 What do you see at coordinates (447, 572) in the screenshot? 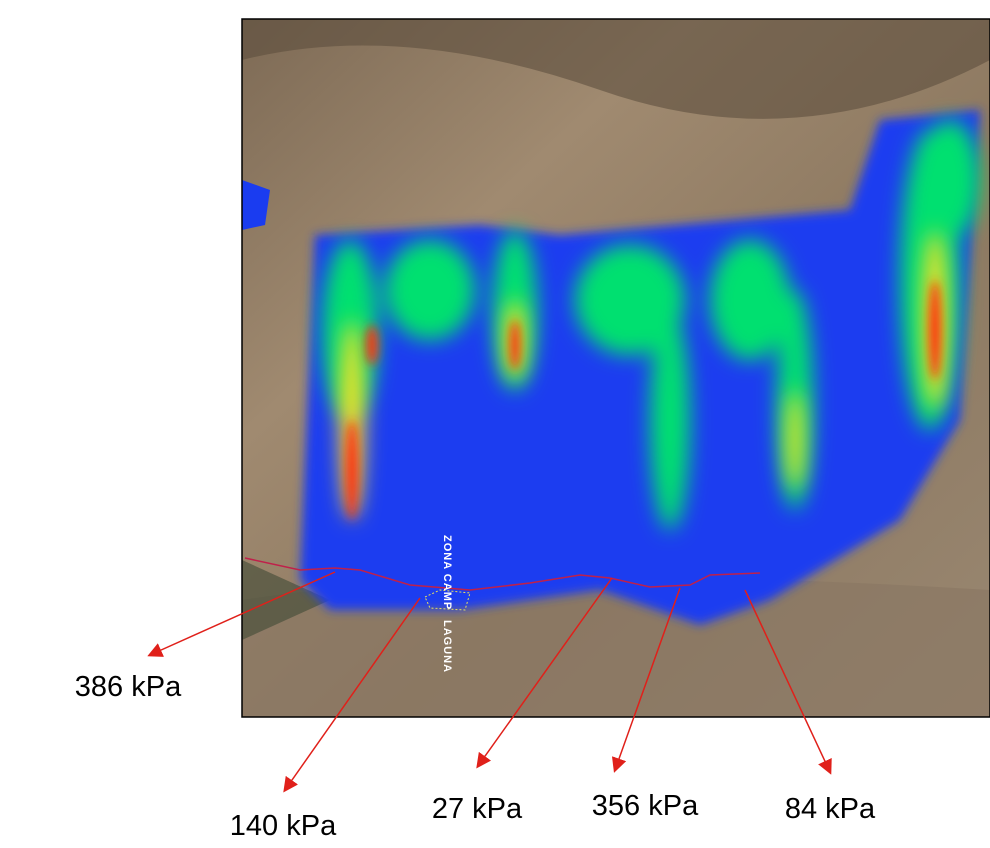
I see `map-label: ZONA CAMP` at bounding box center [447, 572].